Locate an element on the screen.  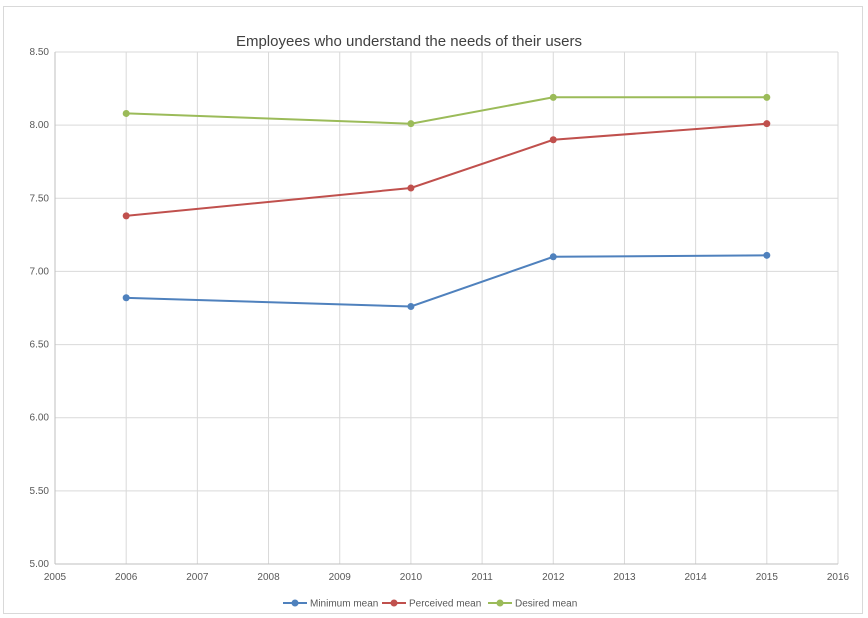
x-tick-label: 2009 is located at coordinates (340, 577).